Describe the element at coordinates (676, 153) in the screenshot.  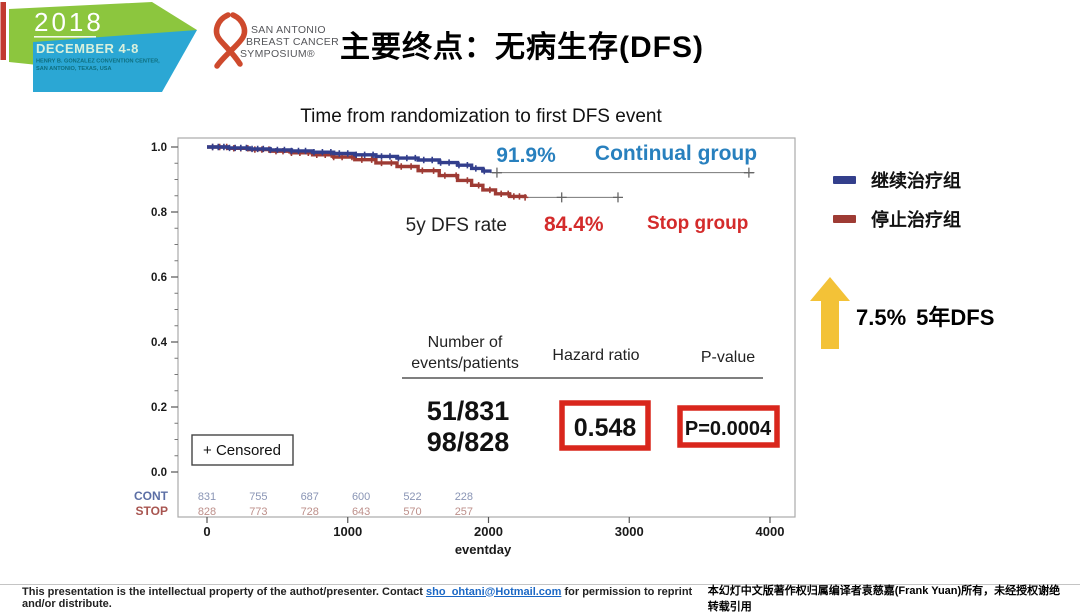
I see `continual-group-label: Continual group` at that location.